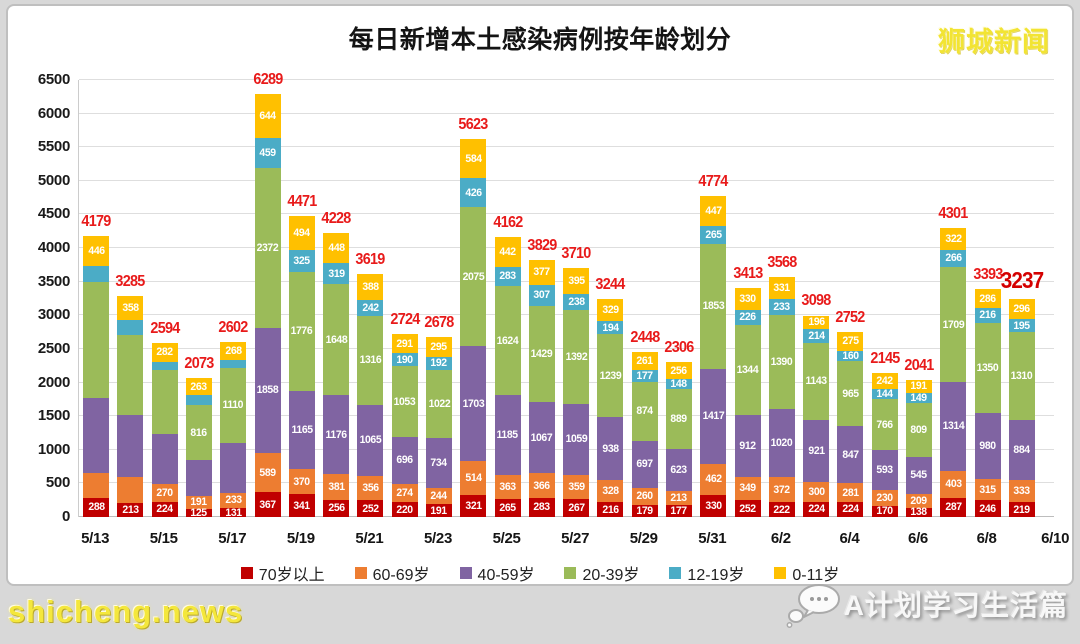 This screenshot has height=644, width=1080. I want to click on bar-total-label: 4179, so click(96, 222).